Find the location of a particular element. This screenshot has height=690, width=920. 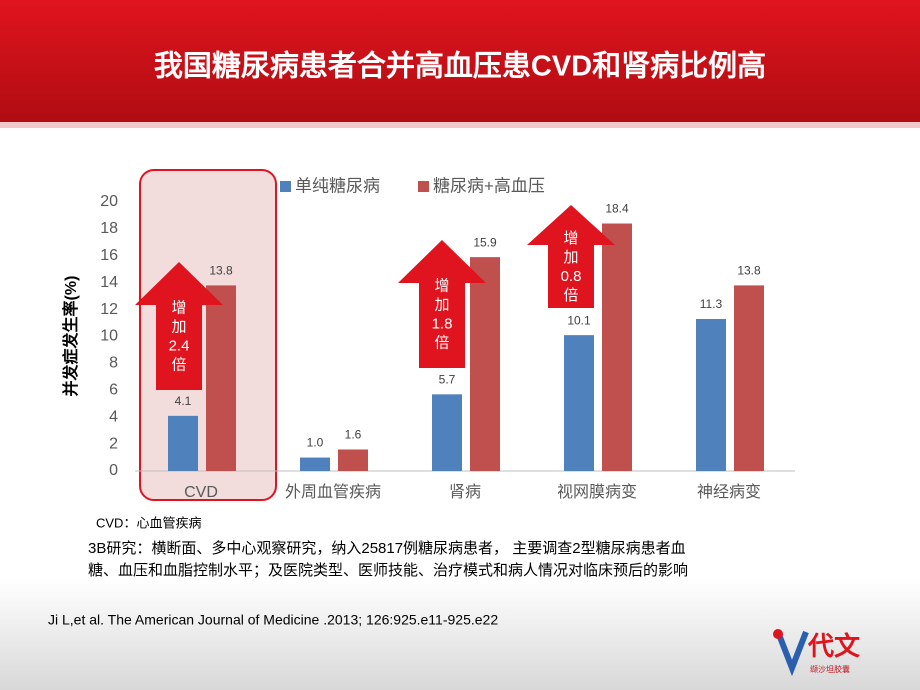

value-label: 11.3 is located at coordinates (711, 304).